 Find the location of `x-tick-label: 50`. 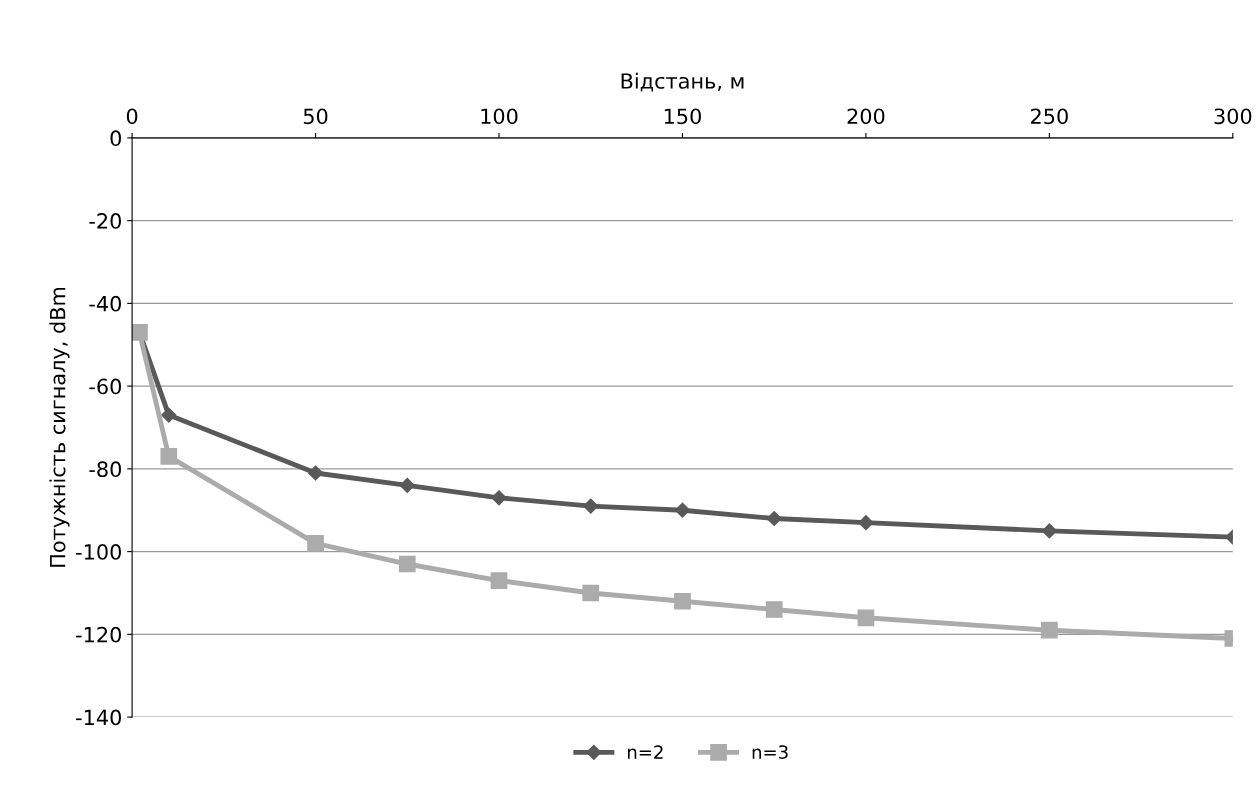

x-tick-label: 50 is located at coordinates (315, 116).